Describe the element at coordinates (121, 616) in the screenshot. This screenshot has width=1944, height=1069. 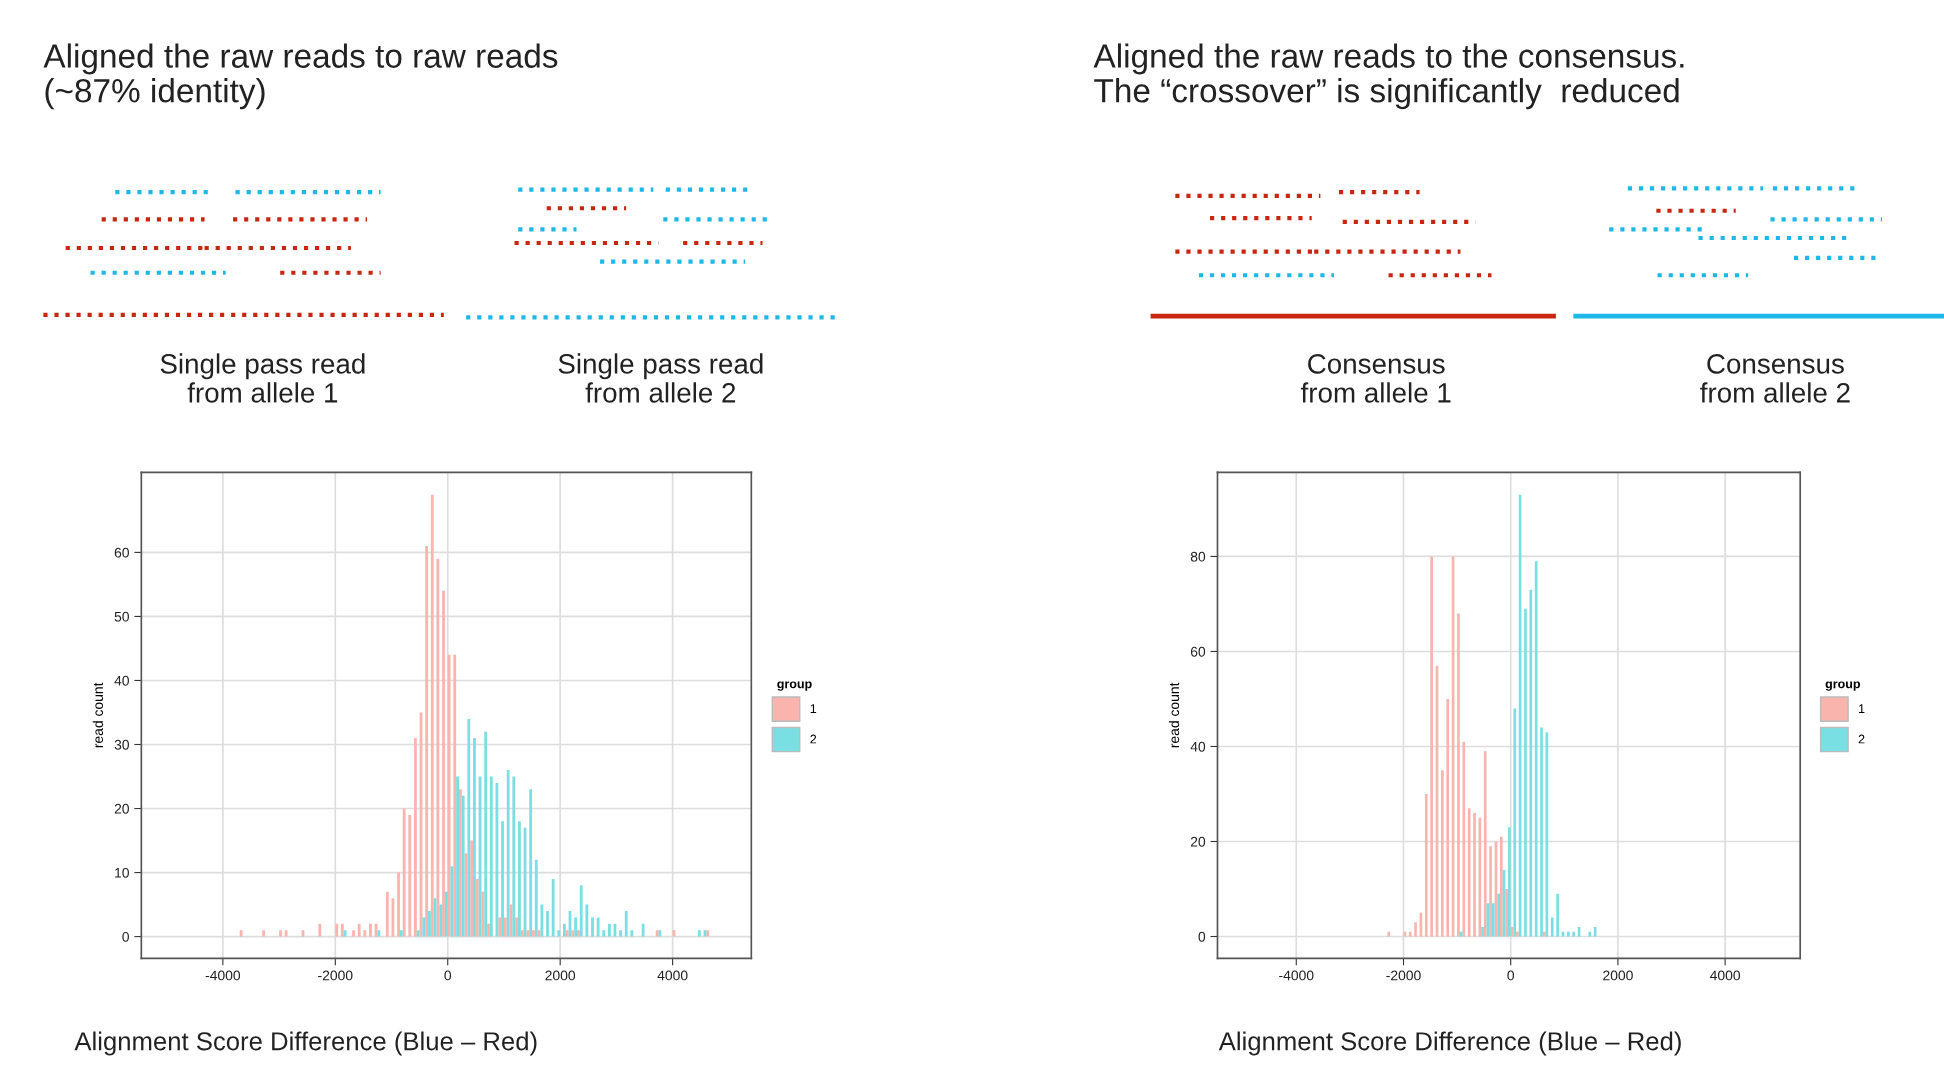
I see `y-tick-label: 50` at that location.